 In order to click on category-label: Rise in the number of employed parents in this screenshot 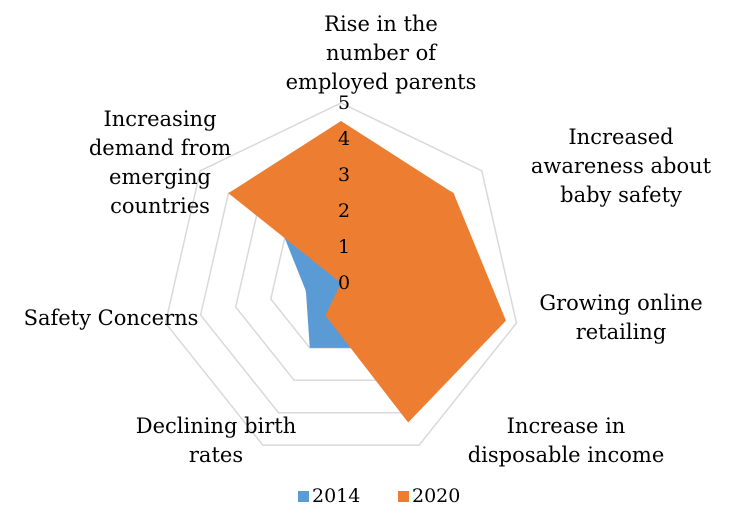, I will do `click(381, 53)`.